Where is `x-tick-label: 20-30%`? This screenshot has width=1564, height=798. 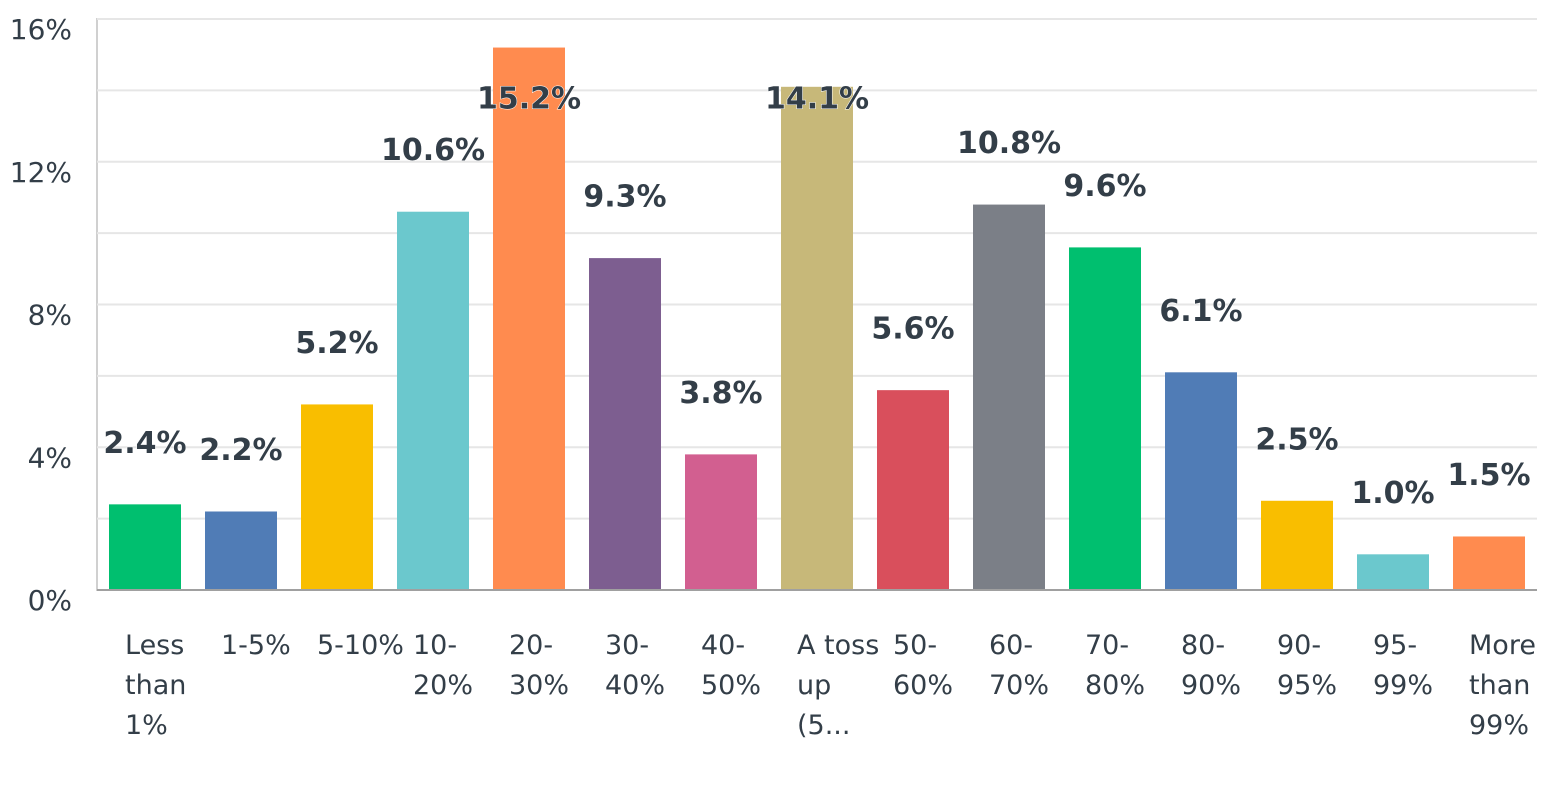 x-tick-label: 20-30% is located at coordinates (539, 665).